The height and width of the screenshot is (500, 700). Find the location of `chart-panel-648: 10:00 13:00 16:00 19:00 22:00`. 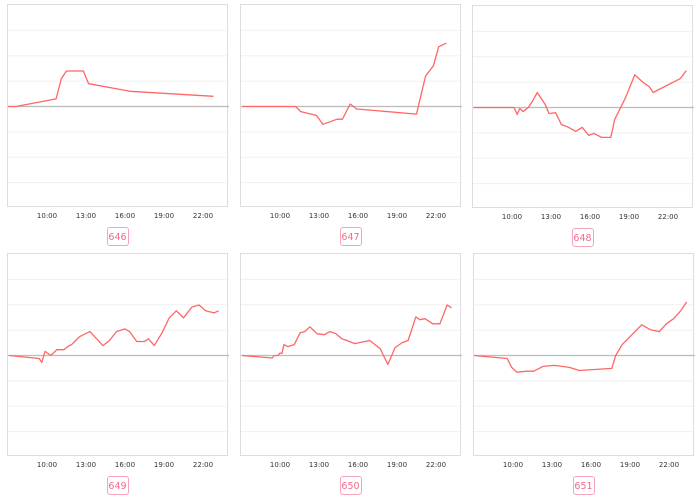

chart-panel-648: 10:00 13:00 16:00 19:00 22:00 is located at coordinates (583, 113).